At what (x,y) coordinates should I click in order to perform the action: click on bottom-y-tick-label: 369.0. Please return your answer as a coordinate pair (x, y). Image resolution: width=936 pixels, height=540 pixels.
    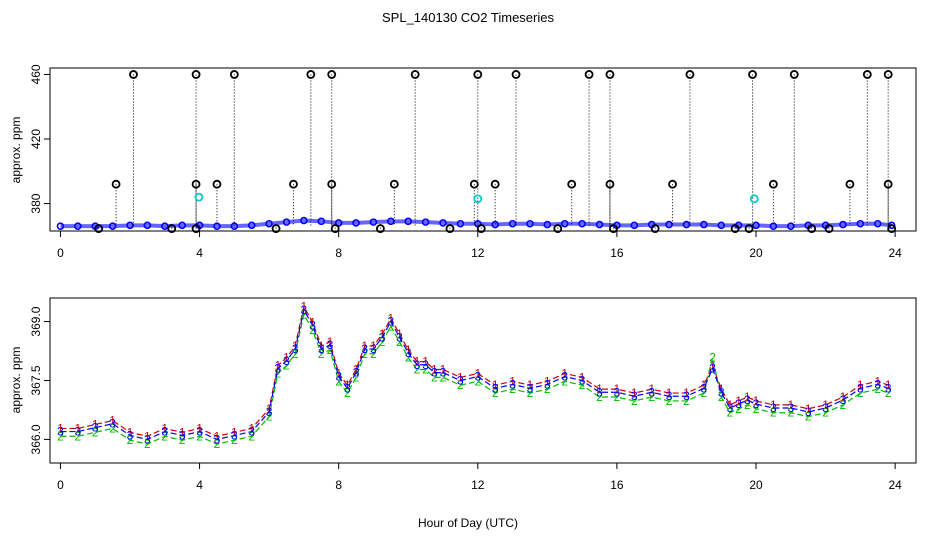
    Looking at the image, I should click on (36, 321).